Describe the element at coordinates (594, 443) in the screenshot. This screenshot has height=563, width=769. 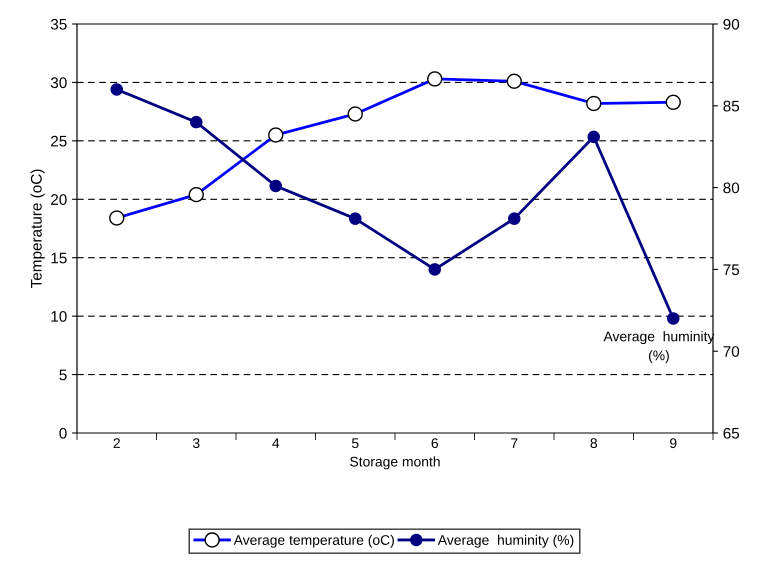
I see `x-tick-label: 8` at that location.